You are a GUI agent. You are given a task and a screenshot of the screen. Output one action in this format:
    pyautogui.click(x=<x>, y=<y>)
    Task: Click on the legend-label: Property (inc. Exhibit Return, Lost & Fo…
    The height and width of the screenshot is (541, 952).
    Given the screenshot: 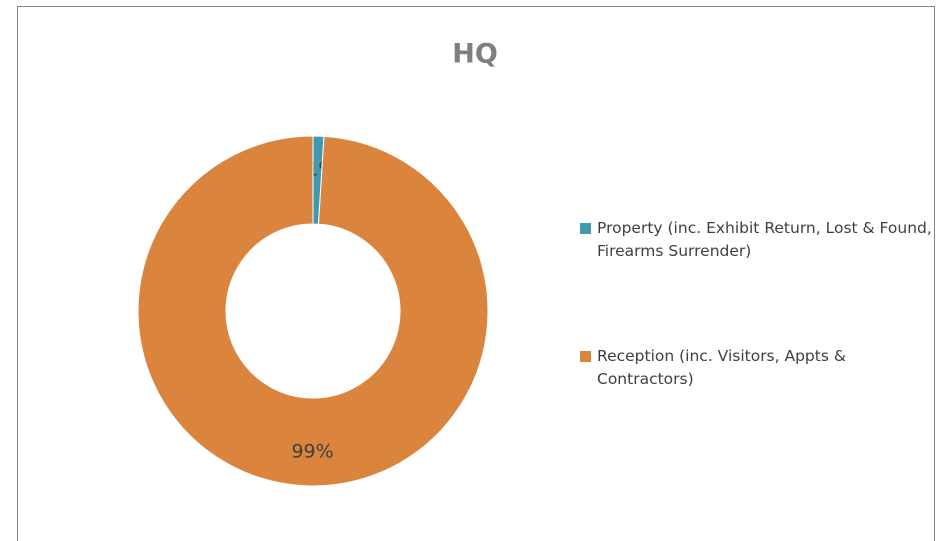 What is the action you would take?
    pyautogui.click(x=764, y=239)
    